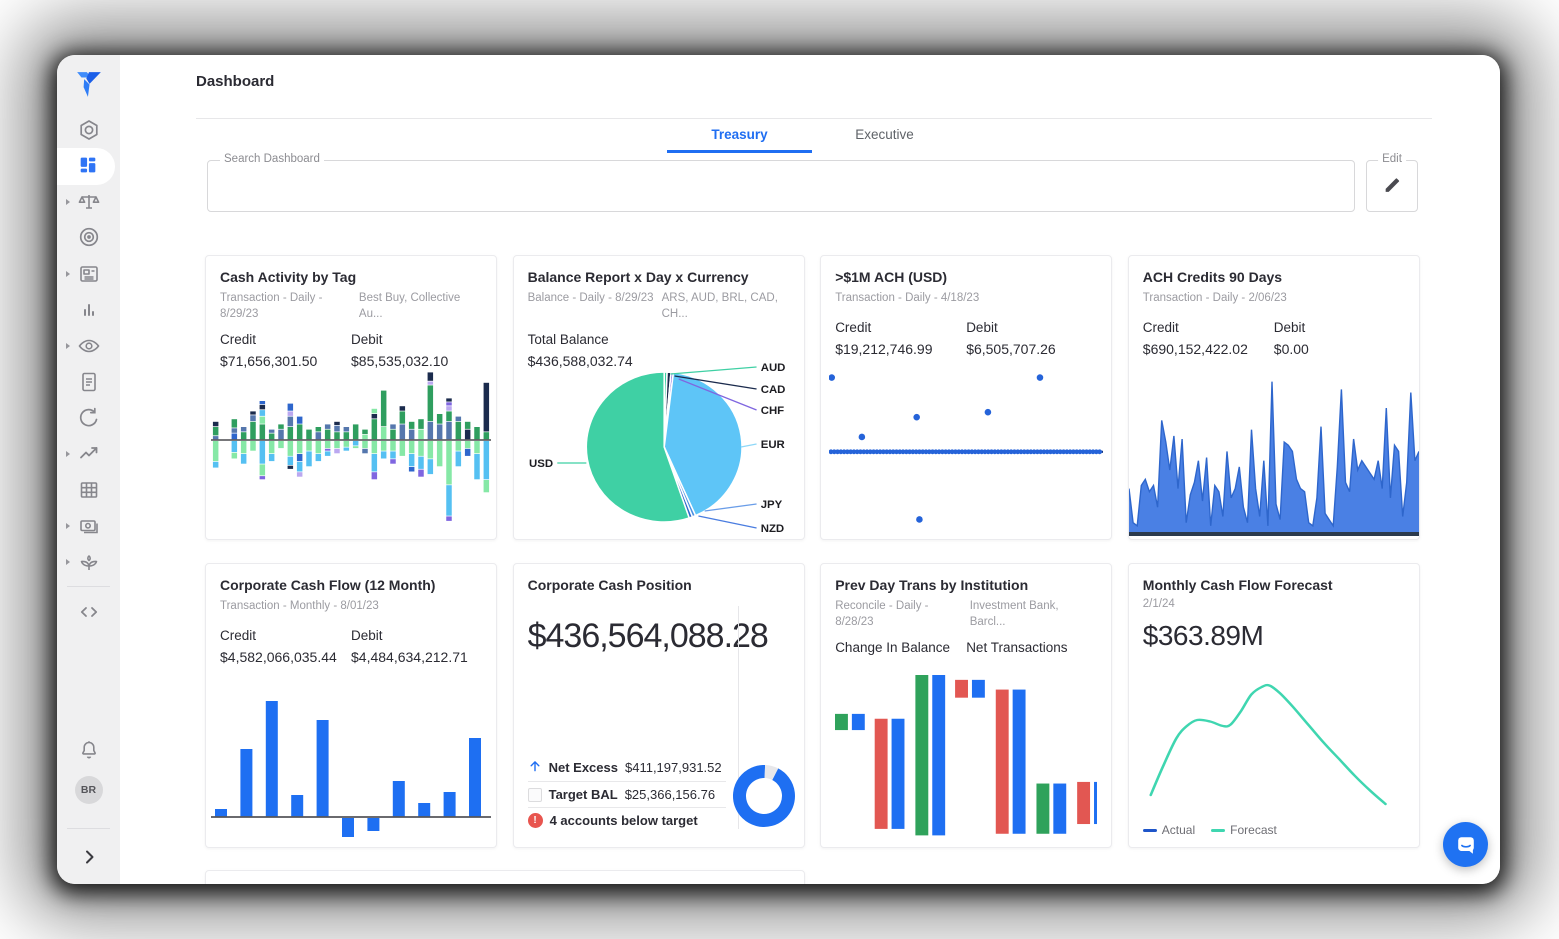  What do you see at coordinates (89, 130) in the screenshot?
I see `settings-gear-icon` at bounding box center [89, 130].